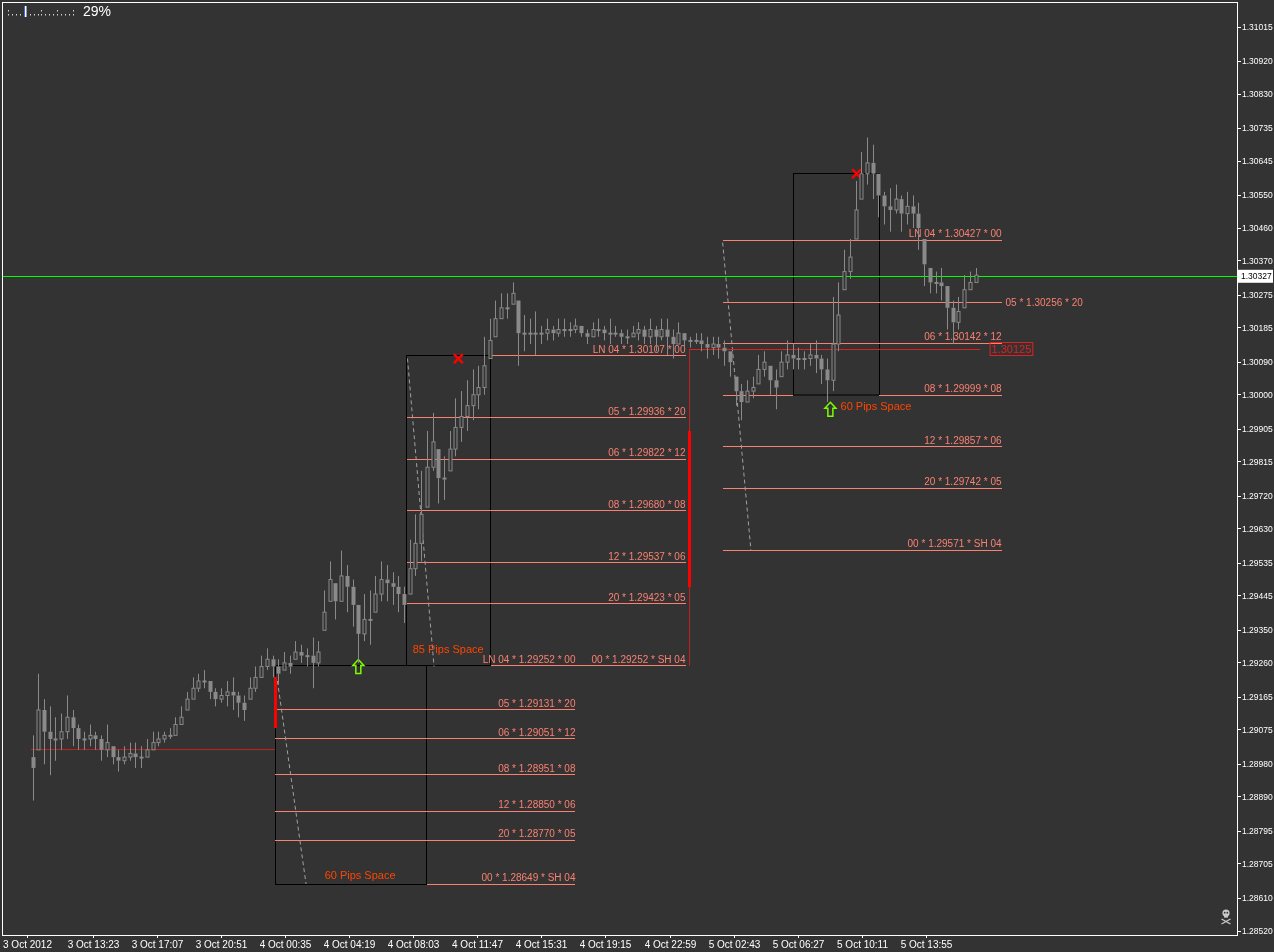 This screenshot has width=1274, height=952. Describe the element at coordinates (1257, 496) in the screenshot. I see `y-tick-label: 1.29720` at that location.